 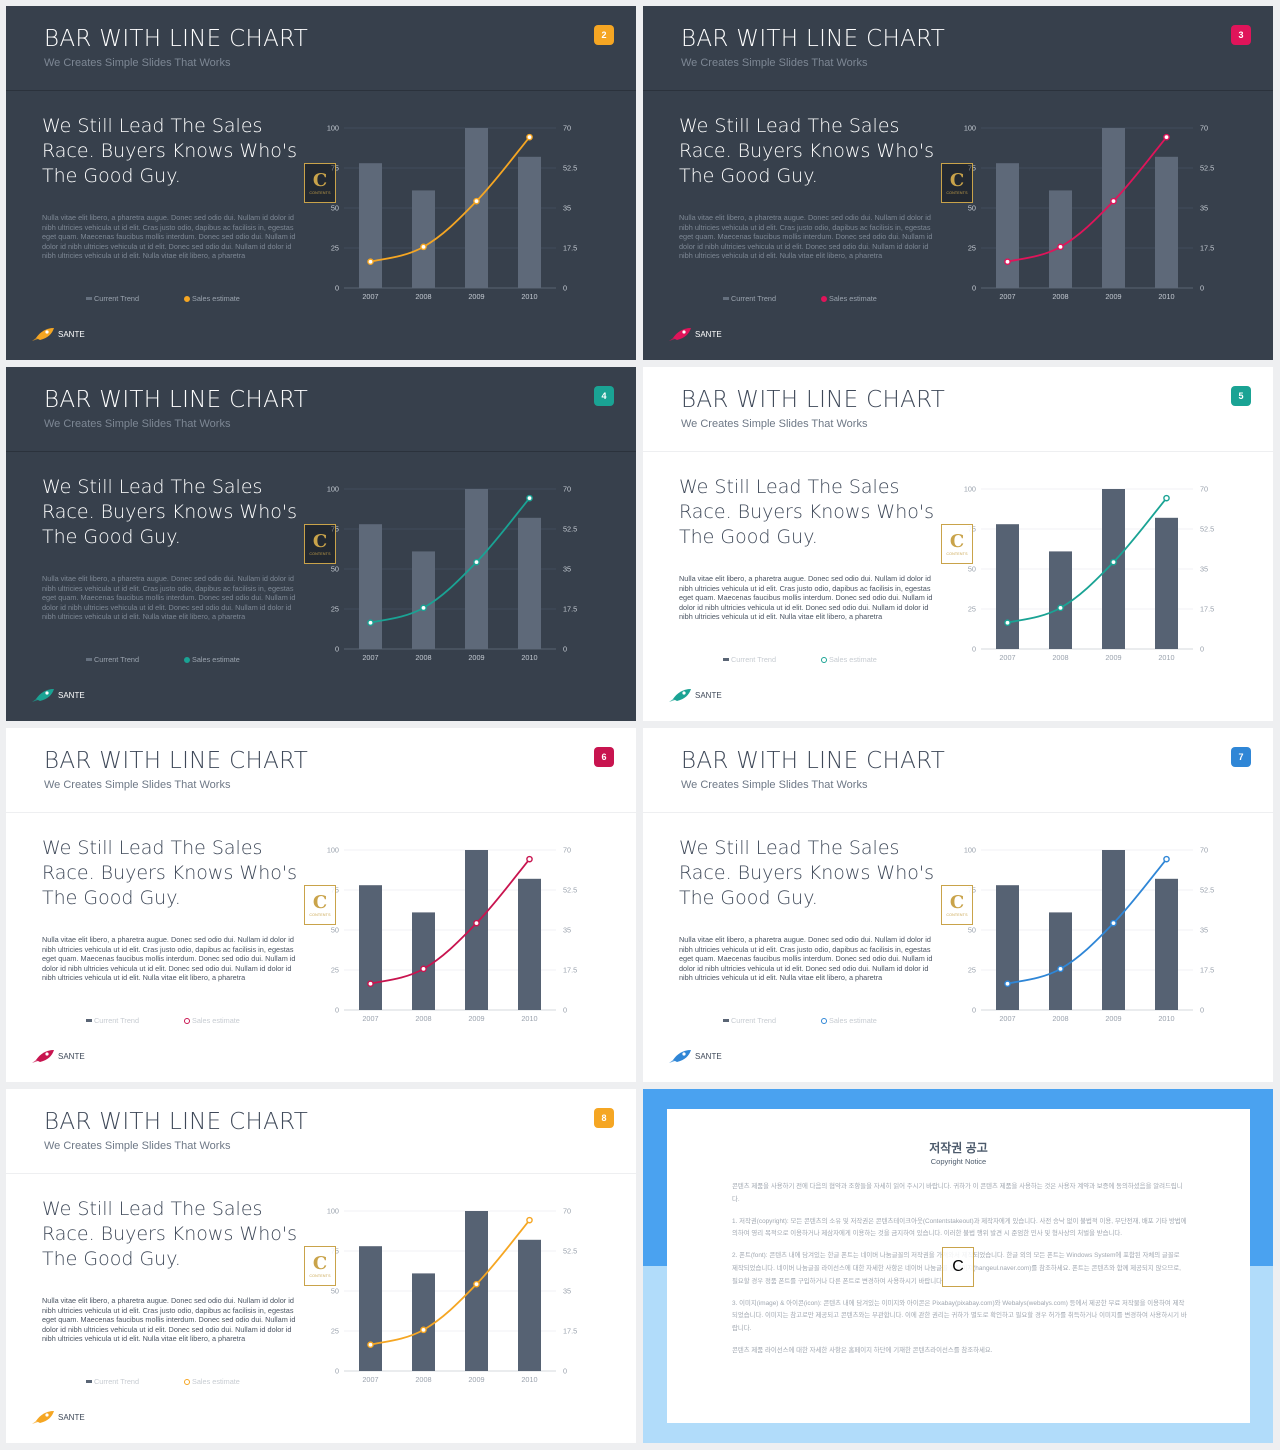 What do you see at coordinates (1241, 35) in the screenshot?
I see `page-number-badge: 3` at bounding box center [1241, 35].